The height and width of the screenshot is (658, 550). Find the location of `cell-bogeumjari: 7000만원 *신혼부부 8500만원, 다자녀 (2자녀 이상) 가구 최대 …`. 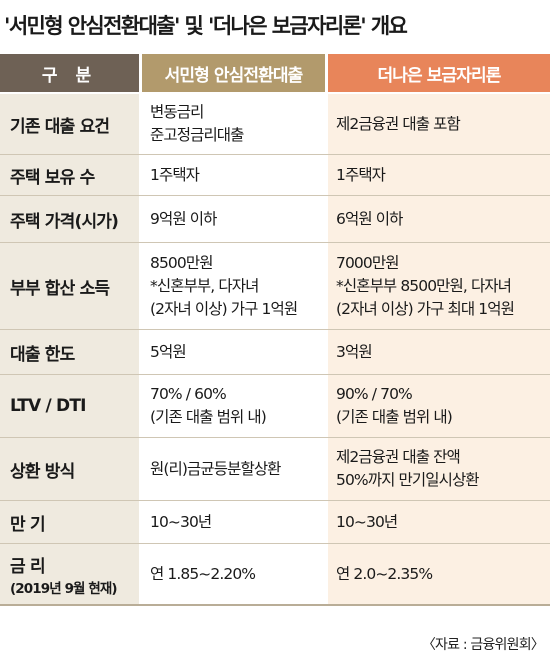

cell-bogeumjari: 7000만원 *신혼부부 8500만원, 다자녀 (2자녀 이상) 가구 최대 … is located at coordinates (439, 286).